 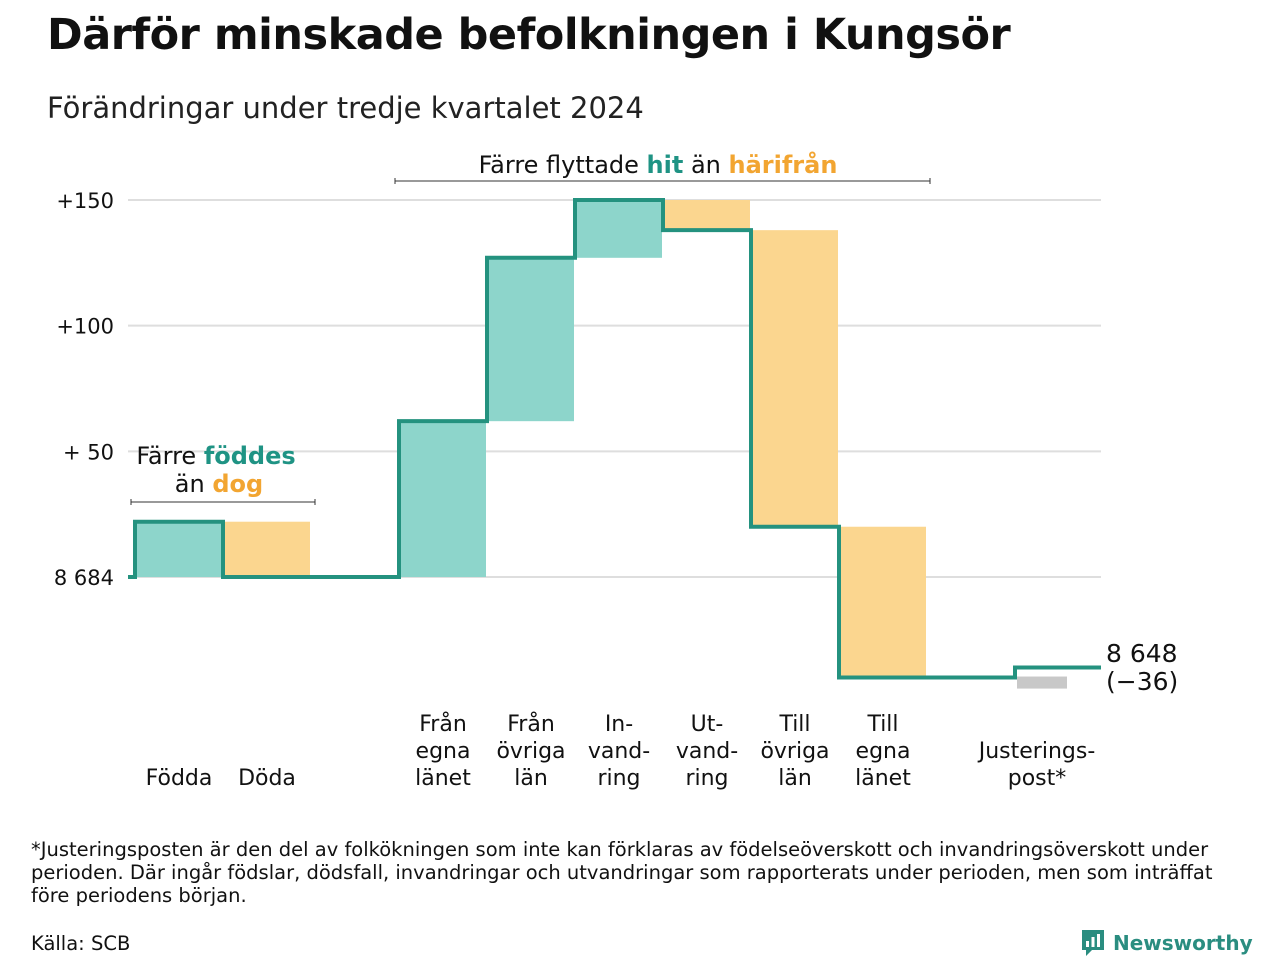 I want to click on annotation-span: härifrån, so click(x=783, y=164).